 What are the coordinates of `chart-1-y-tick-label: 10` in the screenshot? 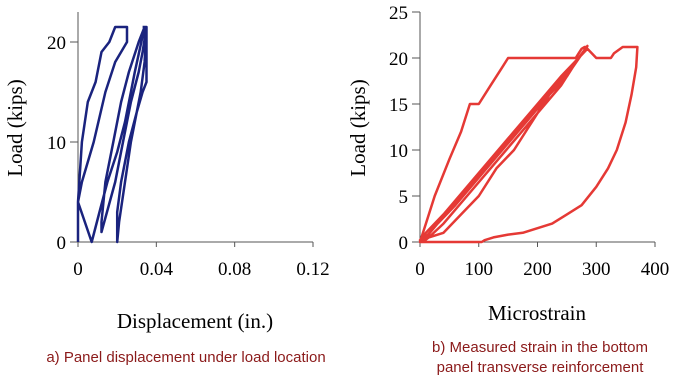 It's located at (398, 151).